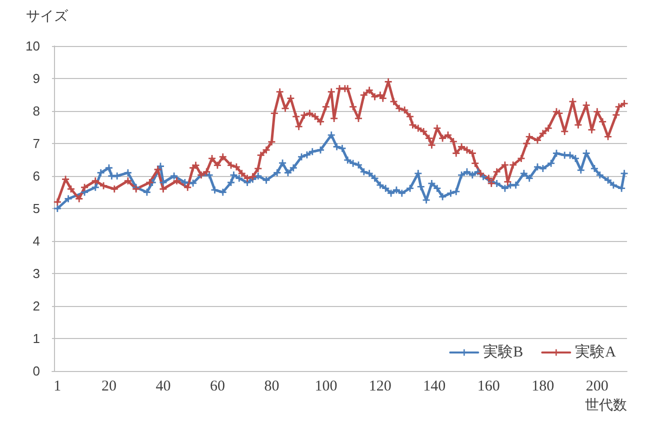  I want to click on y-tick-label: 1, so click(36, 338).